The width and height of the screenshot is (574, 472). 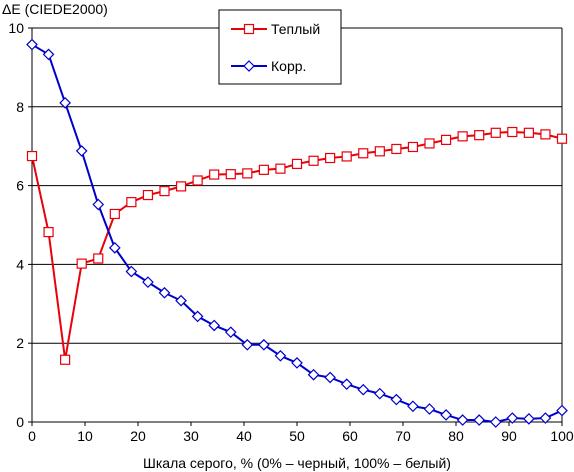 I want to click on legend-label-2: Корр., so click(x=288, y=66).